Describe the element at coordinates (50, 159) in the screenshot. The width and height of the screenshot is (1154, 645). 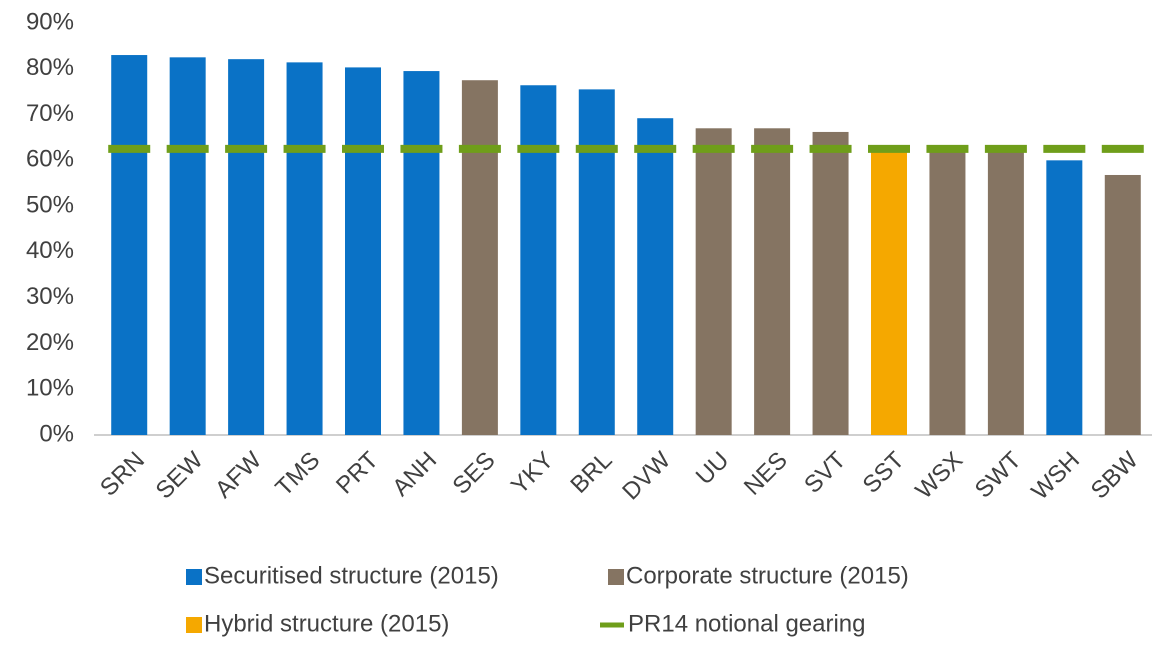
I see `y-tick-label: 60%` at that location.